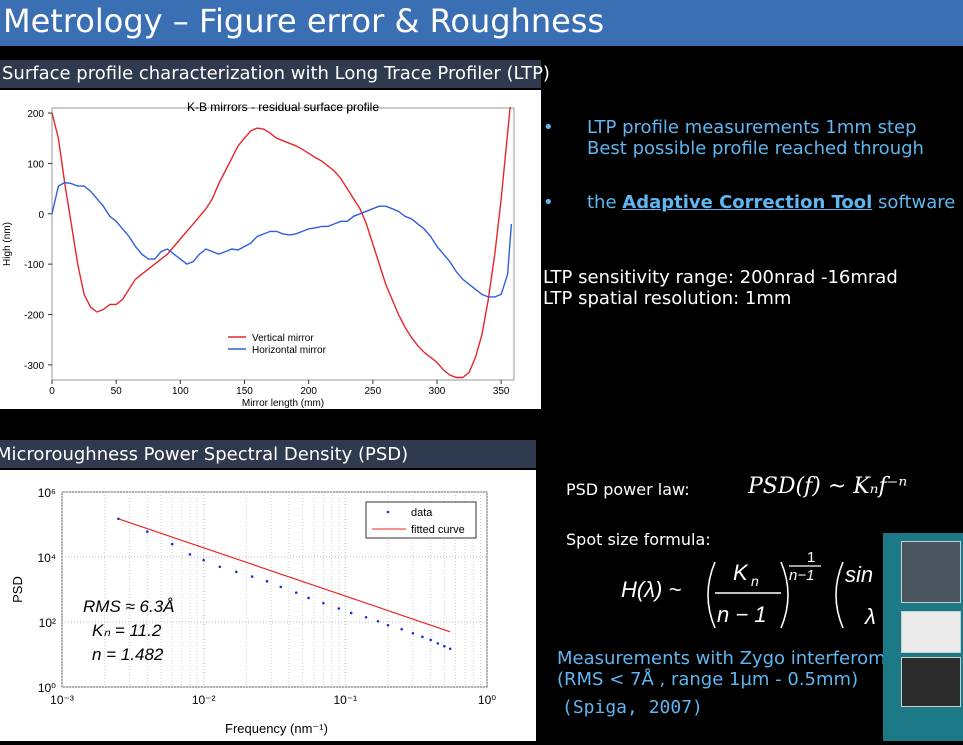 This screenshot has width=963, height=745. I want to click on bullet-line-1: LTP profile measurements 1mm step, so click(752, 127).